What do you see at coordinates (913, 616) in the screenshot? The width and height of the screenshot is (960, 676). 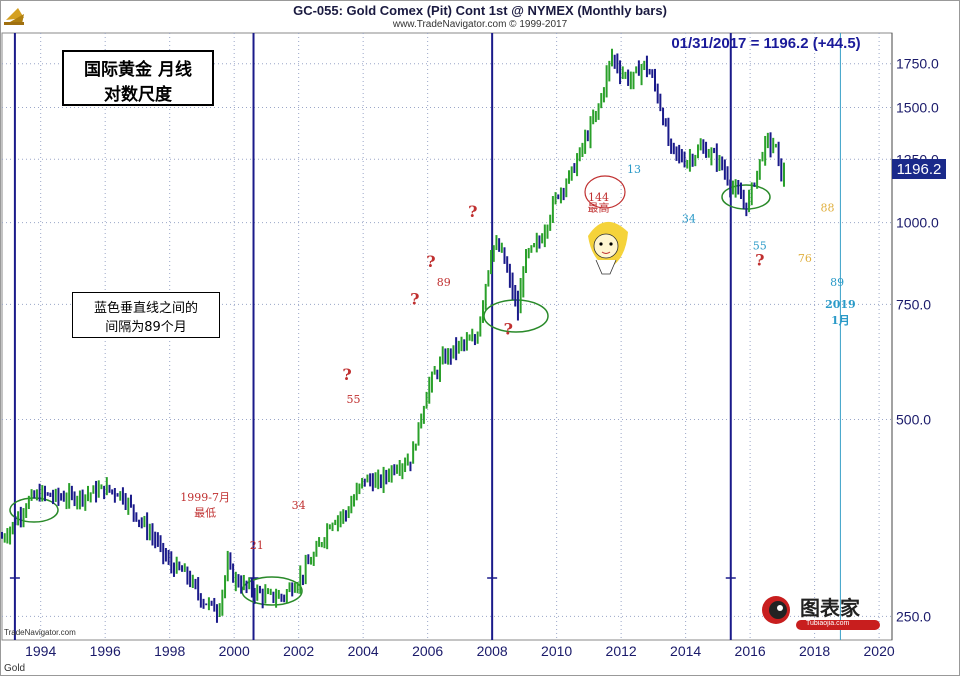 I see `y-tick-label: 250.0` at bounding box center [913, 616].